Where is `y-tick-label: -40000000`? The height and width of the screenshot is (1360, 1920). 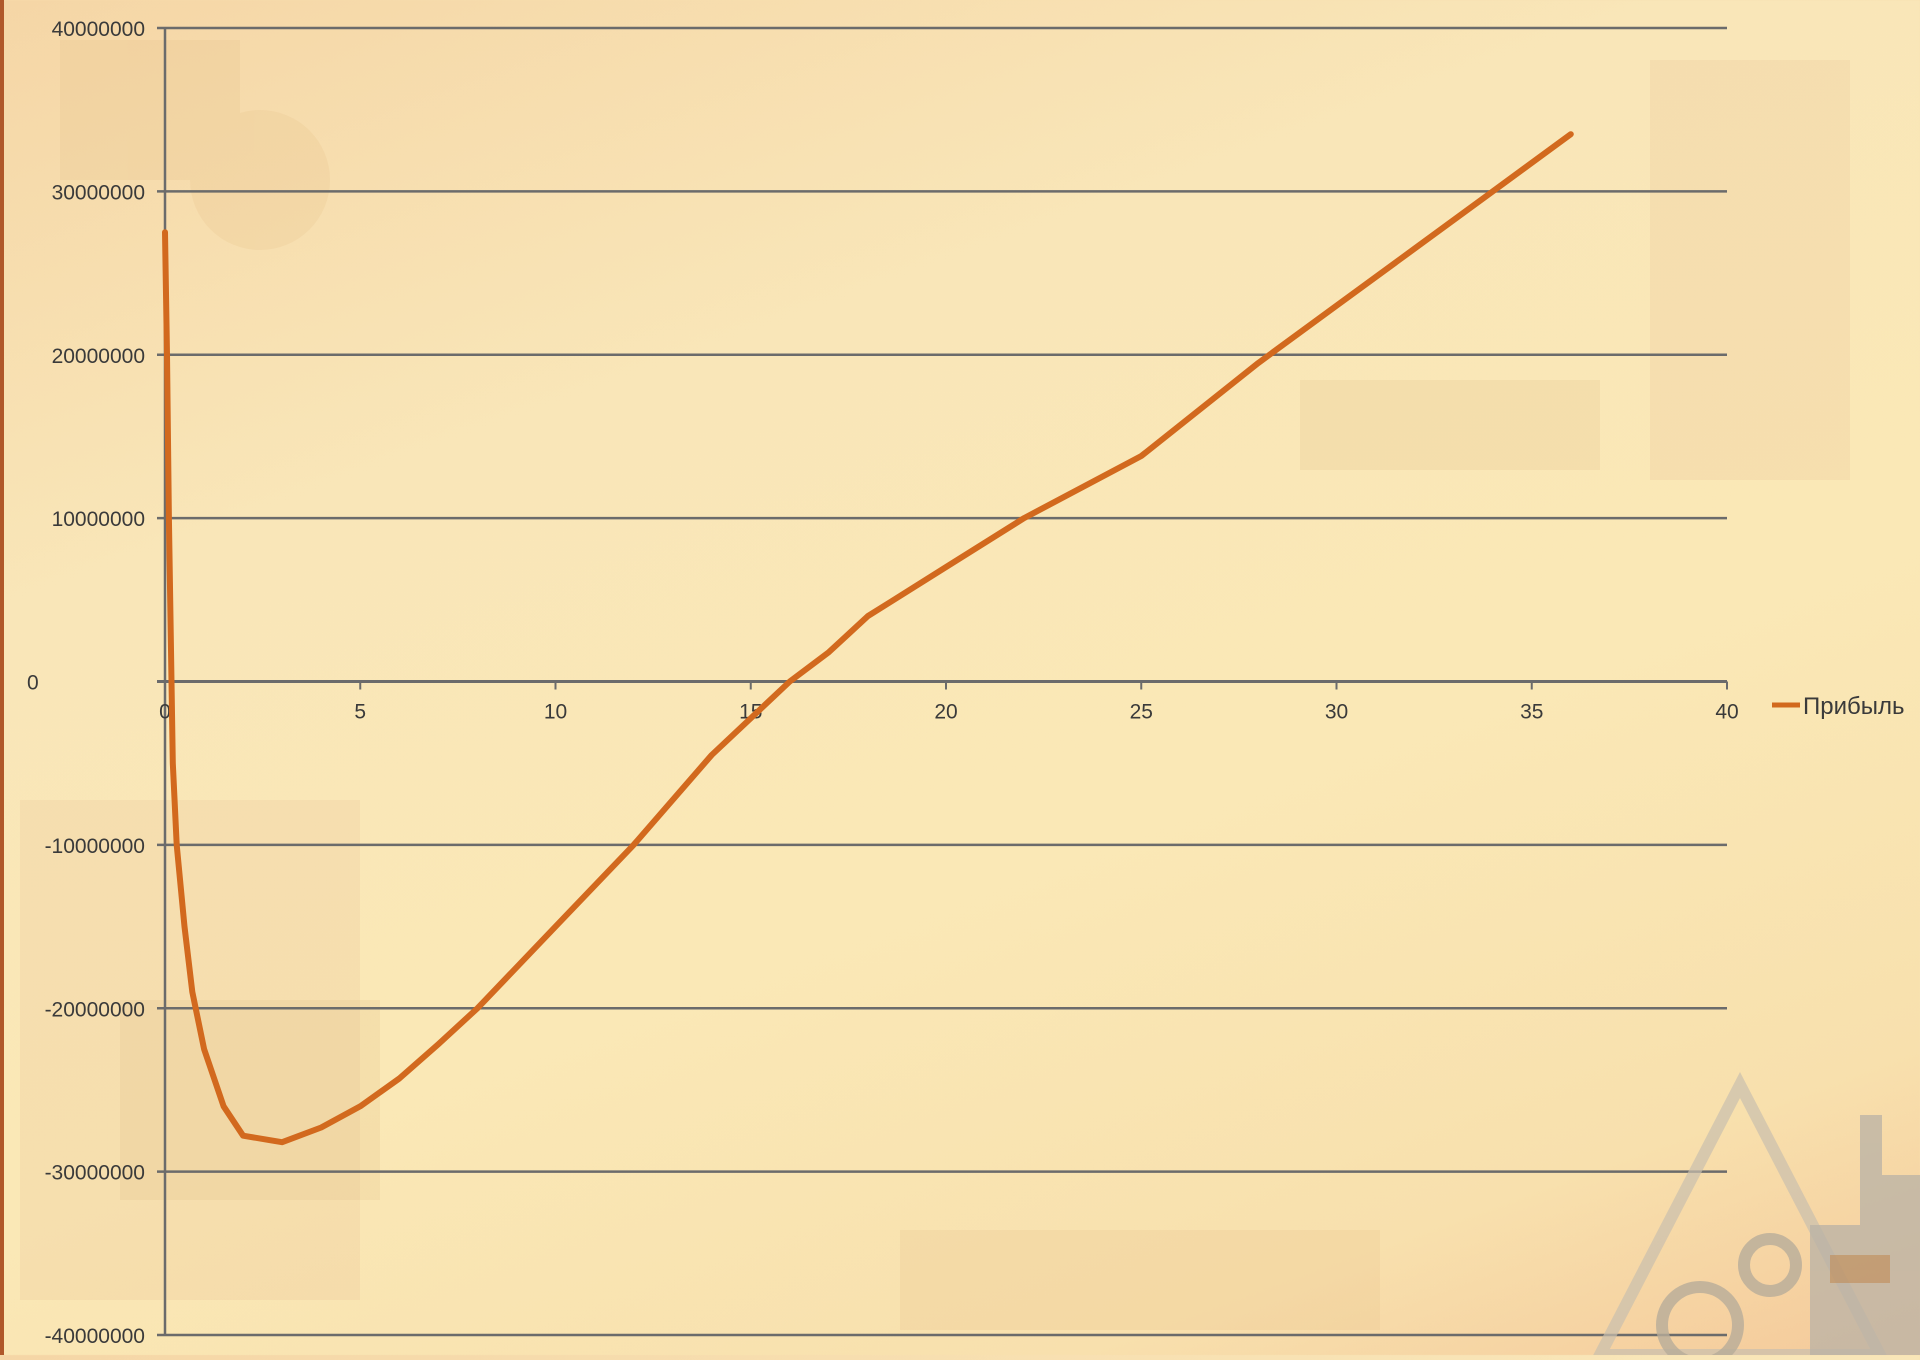 y-tick-label: -40000000 is located at coordinates (95, 1336).